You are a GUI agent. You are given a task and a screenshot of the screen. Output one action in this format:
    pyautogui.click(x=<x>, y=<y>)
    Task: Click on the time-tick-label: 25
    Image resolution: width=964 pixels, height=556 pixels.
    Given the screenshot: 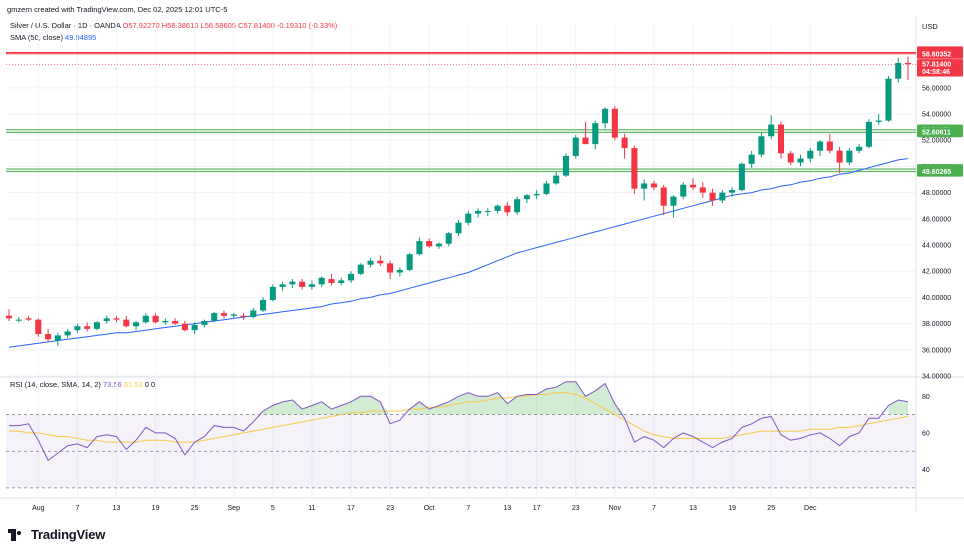 What is the action you would take?
    pyautogui.click(x=771, y=508)
    